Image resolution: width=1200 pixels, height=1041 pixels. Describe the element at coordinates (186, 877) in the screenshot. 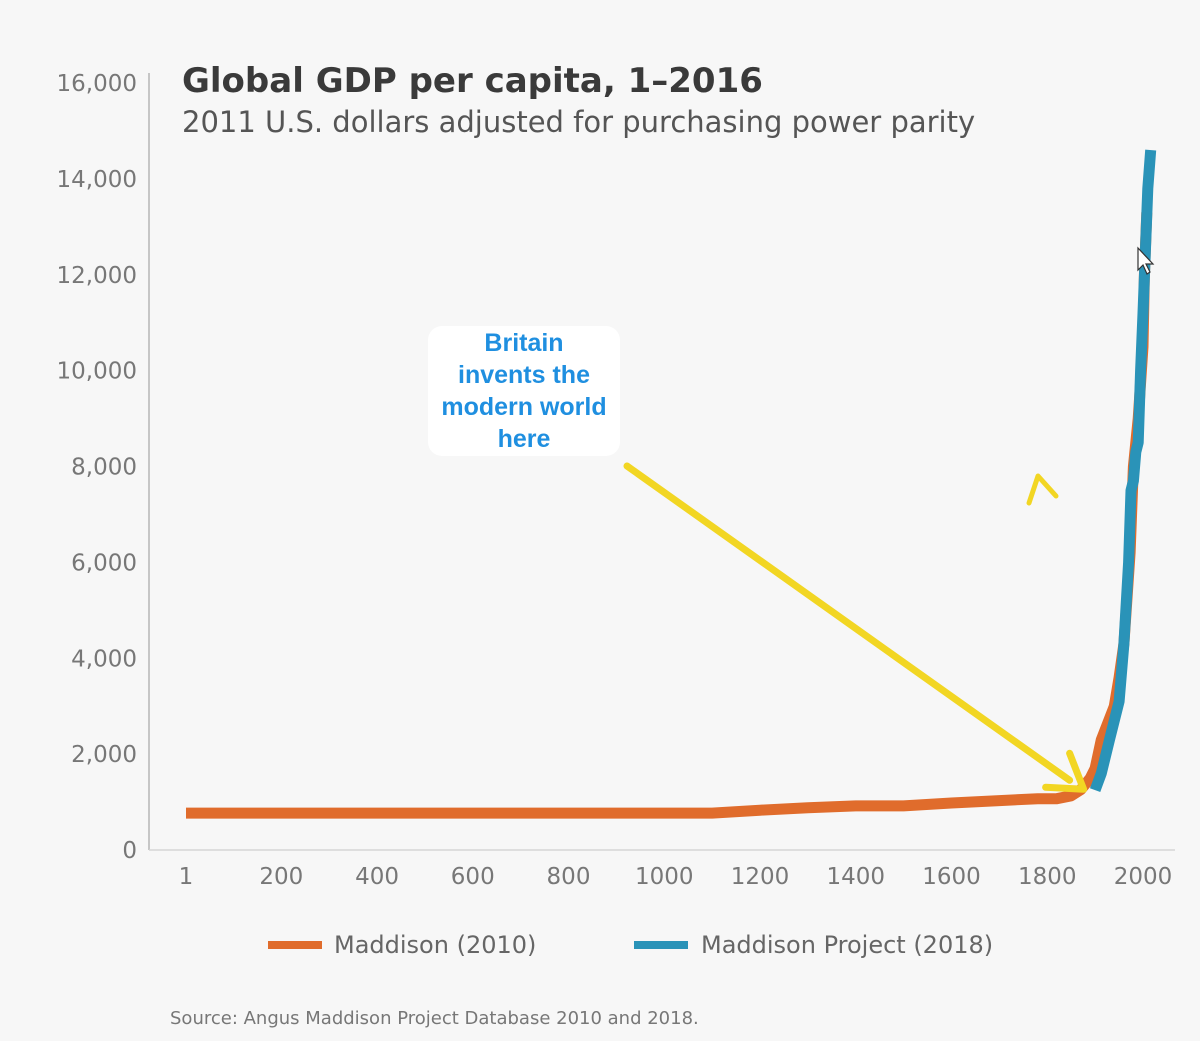

I see `x-tick-label: 1` at that location.